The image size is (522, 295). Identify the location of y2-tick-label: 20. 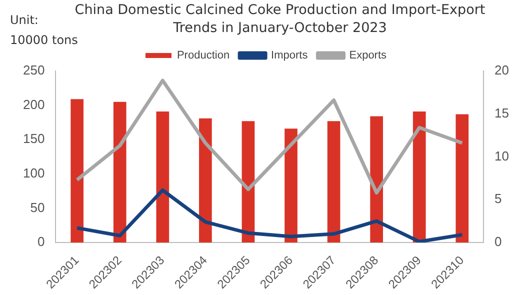
(502, 70).